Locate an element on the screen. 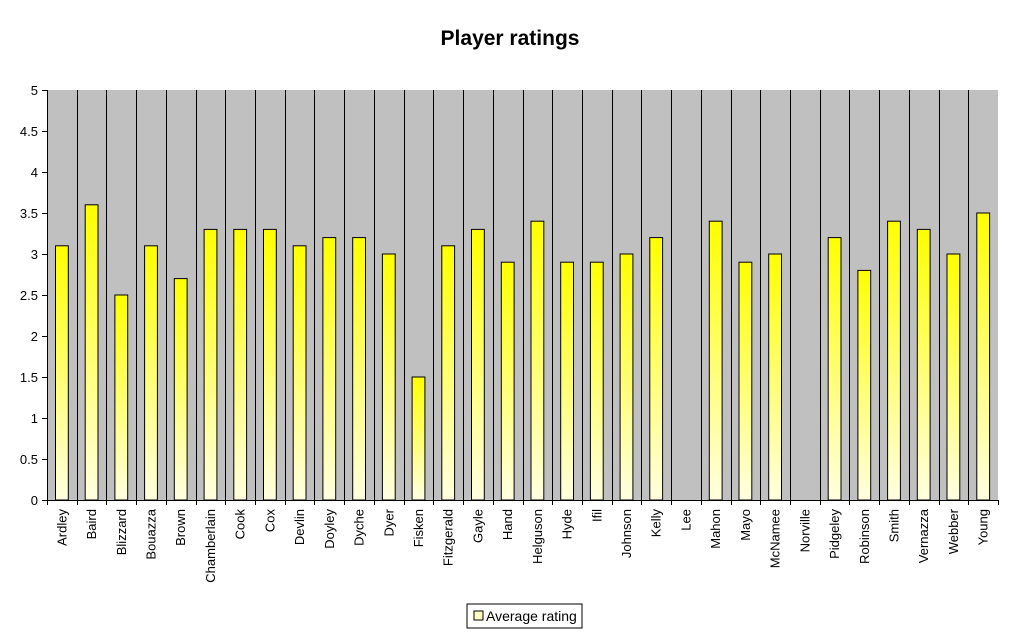  x-tick-label: Webber is located at coordinates (953, 531).